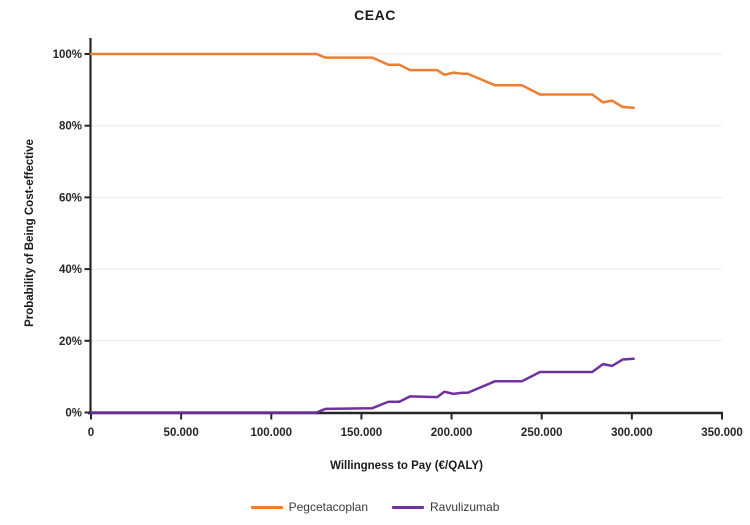  What do you see at coordinates (408, 507) in the screenshot?
I see `legend-line-swatch-ravulizumab` at bounding box center [408, 507].